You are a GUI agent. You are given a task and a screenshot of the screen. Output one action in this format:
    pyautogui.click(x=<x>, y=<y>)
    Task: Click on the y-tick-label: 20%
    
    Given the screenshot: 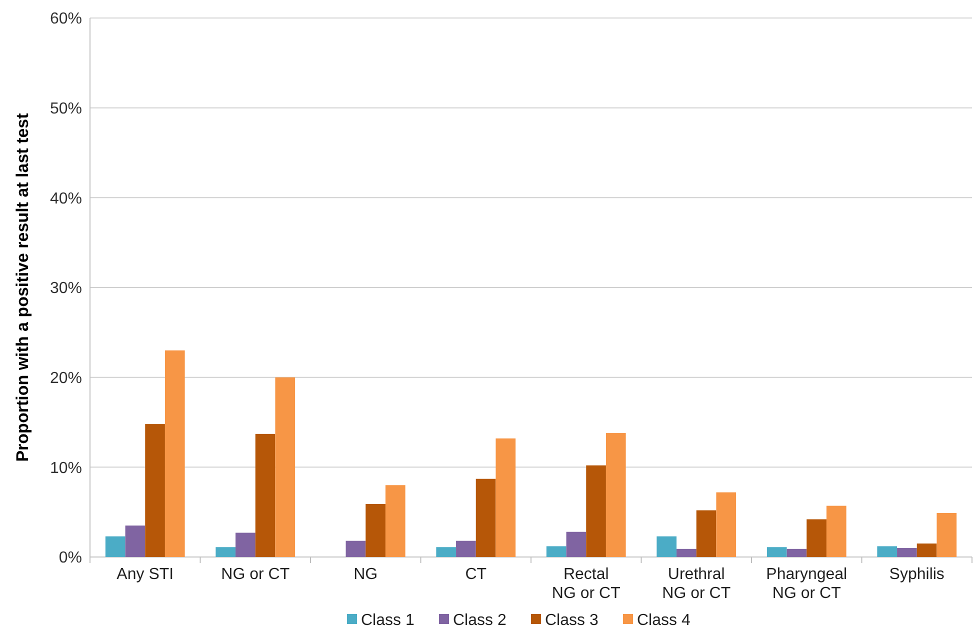 What is the action you would take?
    pyautogui.click(x=66, y=378)
    